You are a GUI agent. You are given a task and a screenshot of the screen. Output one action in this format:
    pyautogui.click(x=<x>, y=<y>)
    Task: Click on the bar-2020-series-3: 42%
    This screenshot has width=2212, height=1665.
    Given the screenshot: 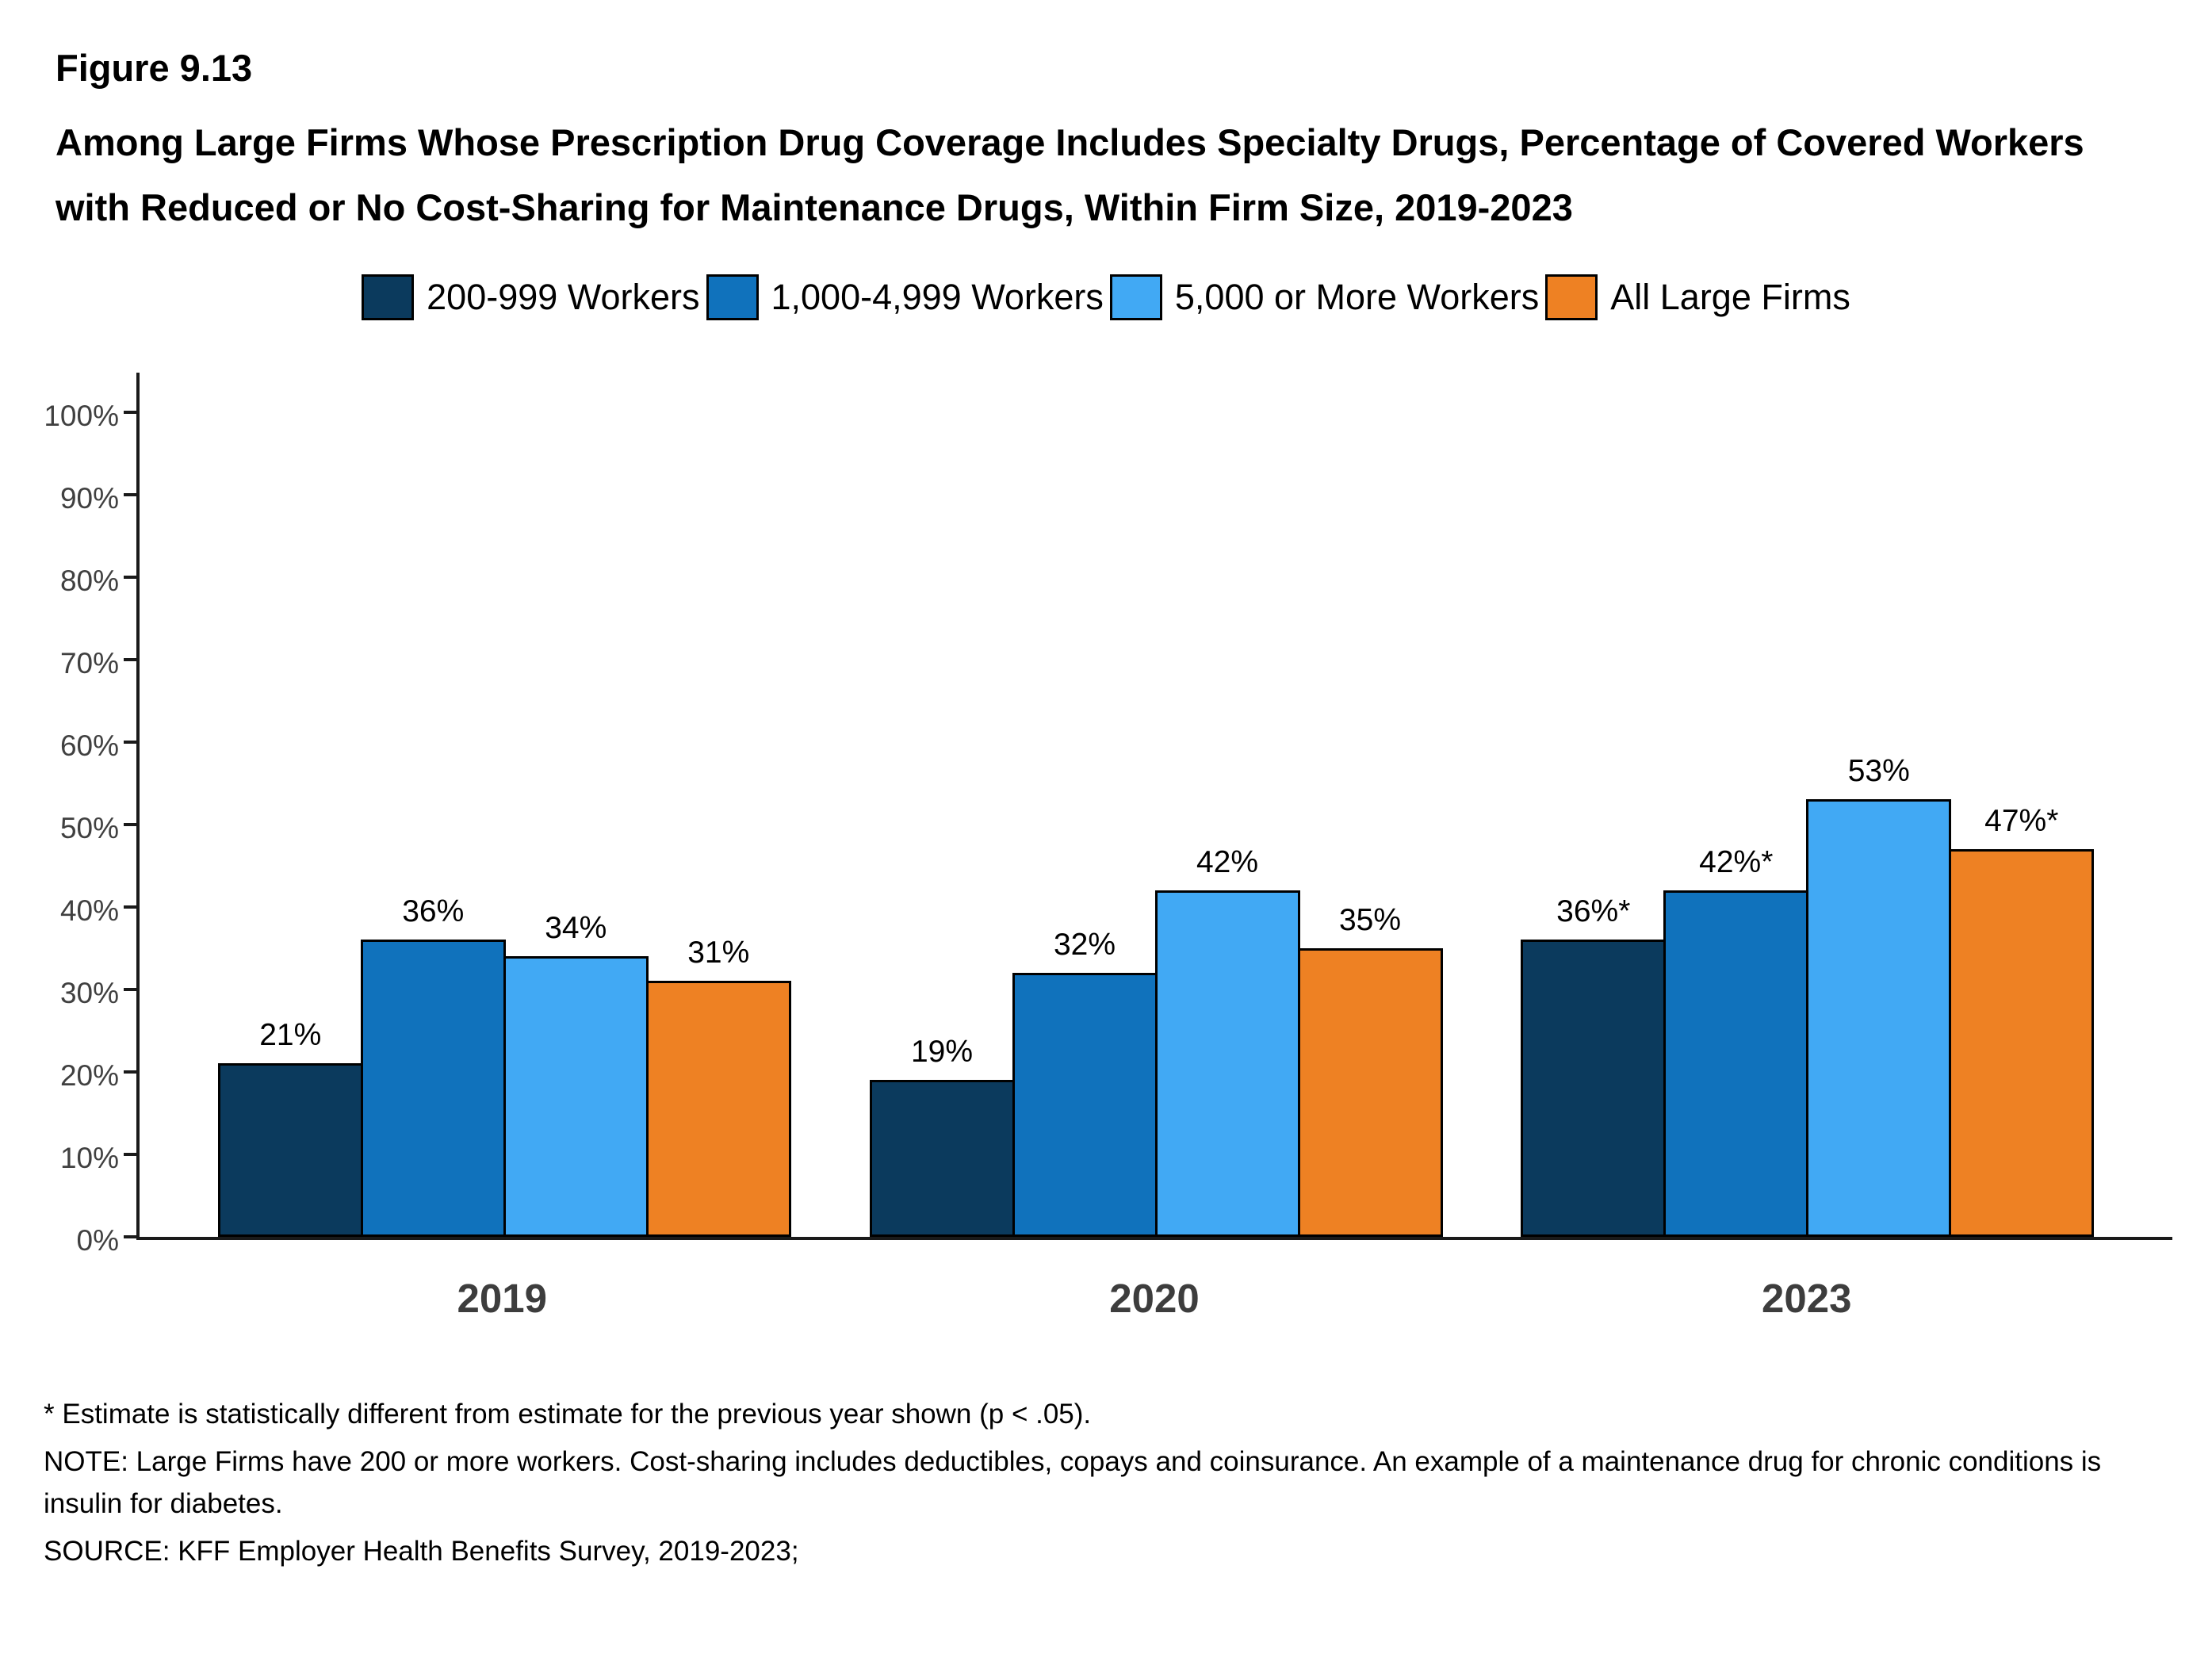 What is the action you would take?
    pyautogui.click(x=1227, y=1041)
    